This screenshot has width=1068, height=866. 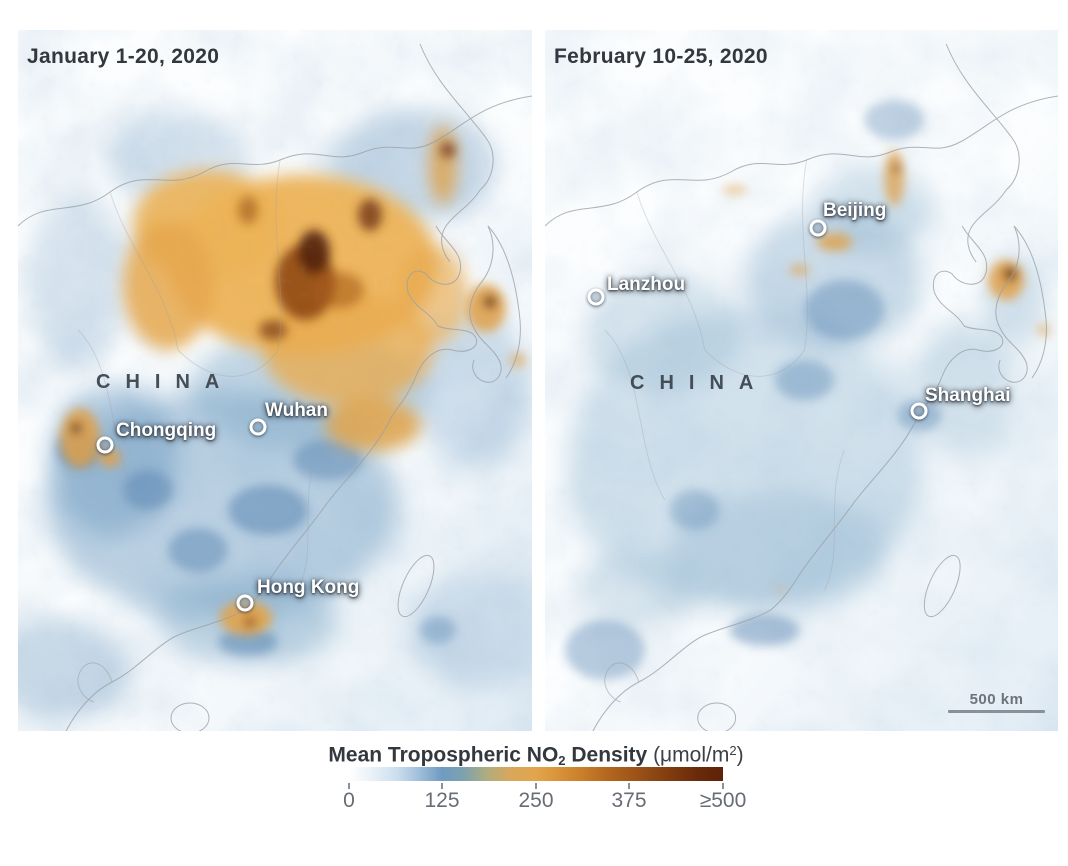 I want to click on panel-title-january: January 1-20, 2020, so click(x=123, y=56).